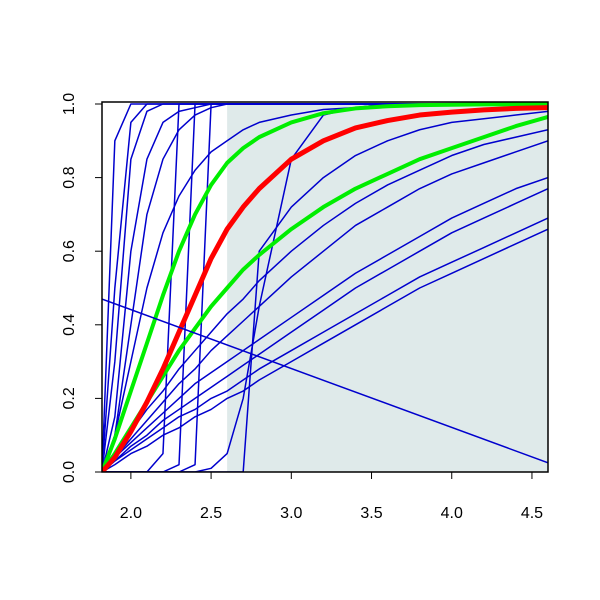 This screenshot has width=600, height=600. What do you see at coordinates (69, 325) in the screenshot?
I see `y-tick-label: 0.4` at bounding box center [69, 325].